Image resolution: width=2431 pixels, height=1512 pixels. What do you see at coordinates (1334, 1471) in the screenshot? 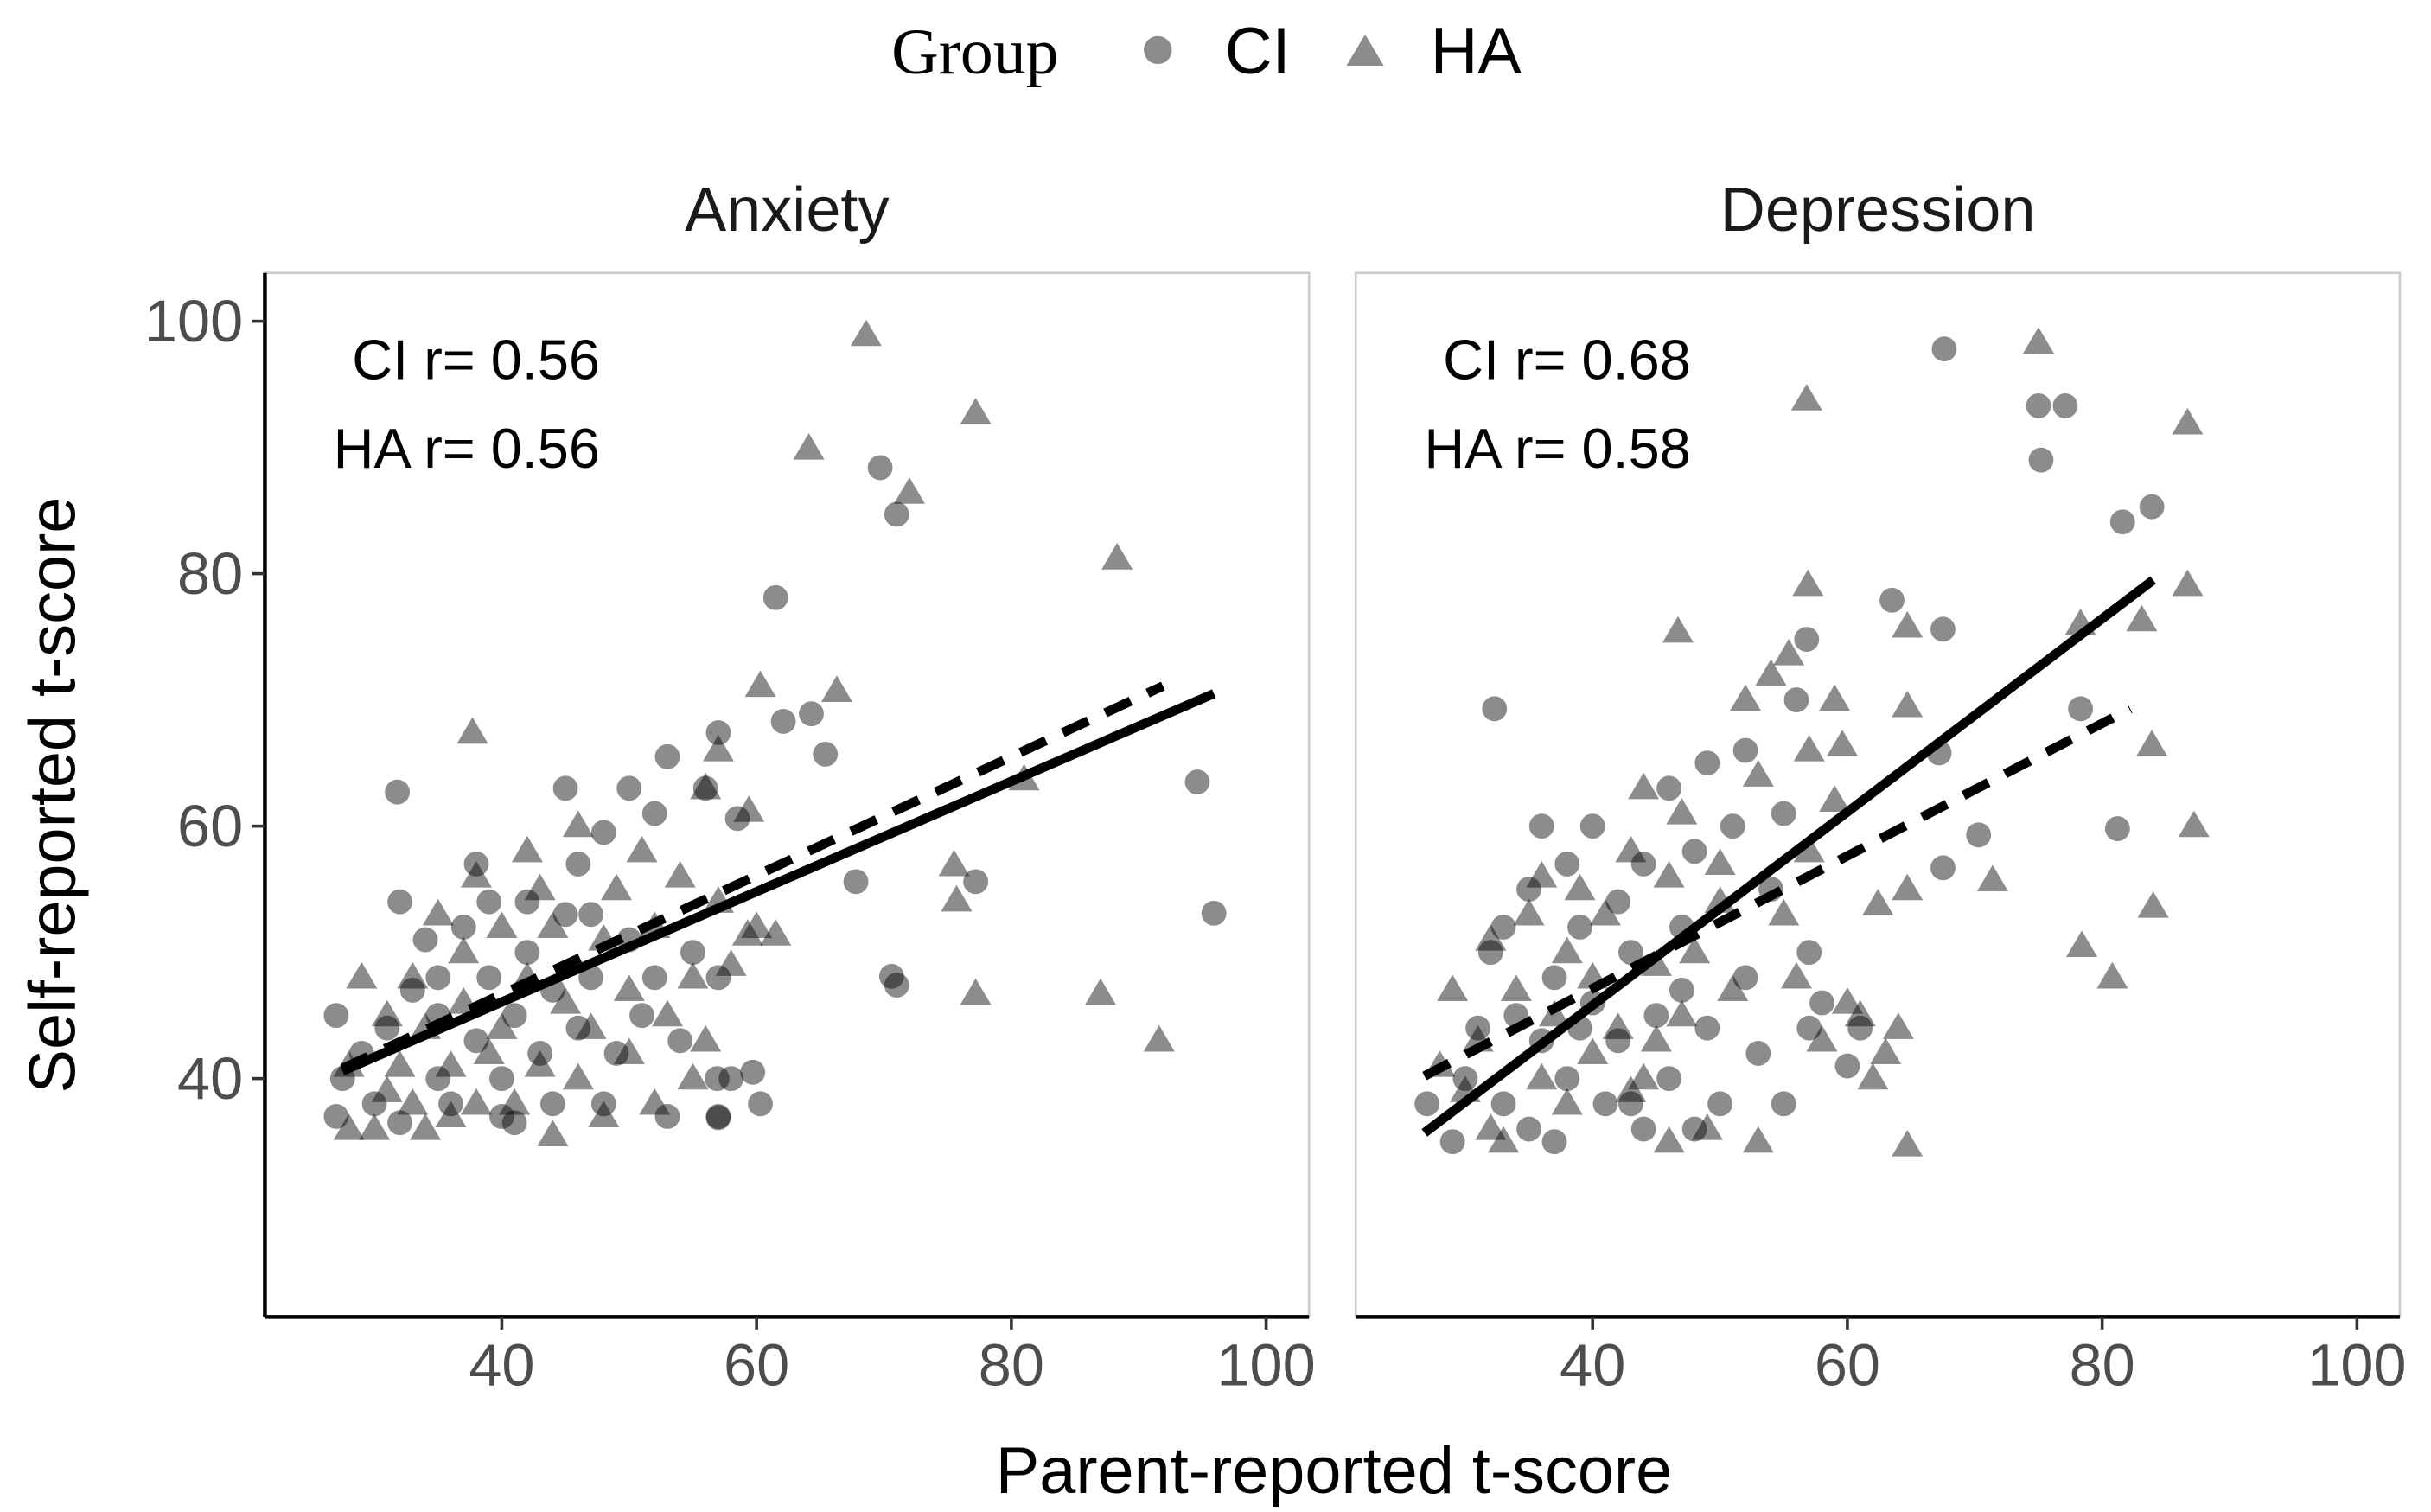
I see `x-axis-label: Parent-reported t-score` at bounding box center [1334, 1471].